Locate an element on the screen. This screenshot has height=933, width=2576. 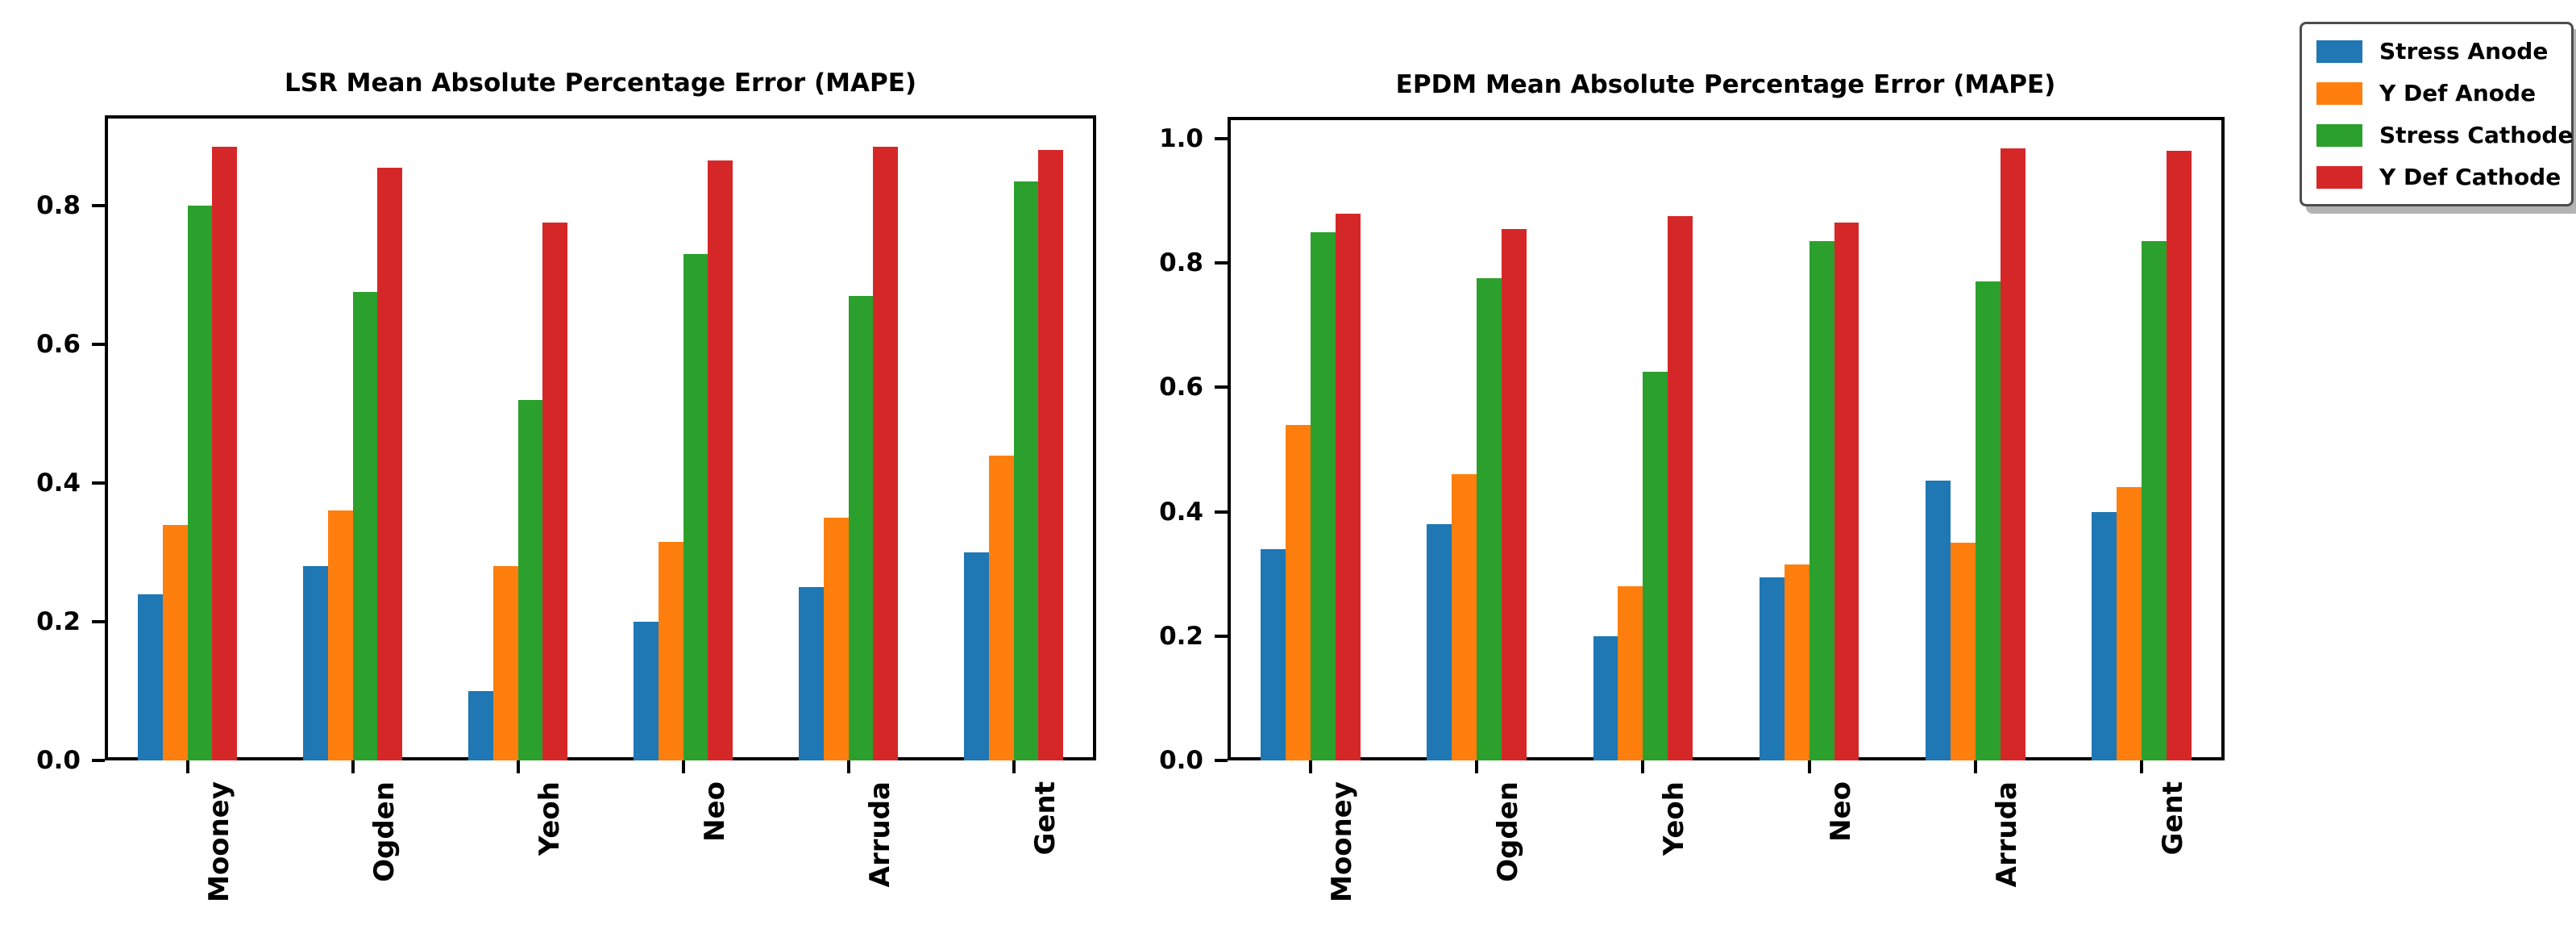
y-tick-label: 0.2 is located at coordinates (58, 621).